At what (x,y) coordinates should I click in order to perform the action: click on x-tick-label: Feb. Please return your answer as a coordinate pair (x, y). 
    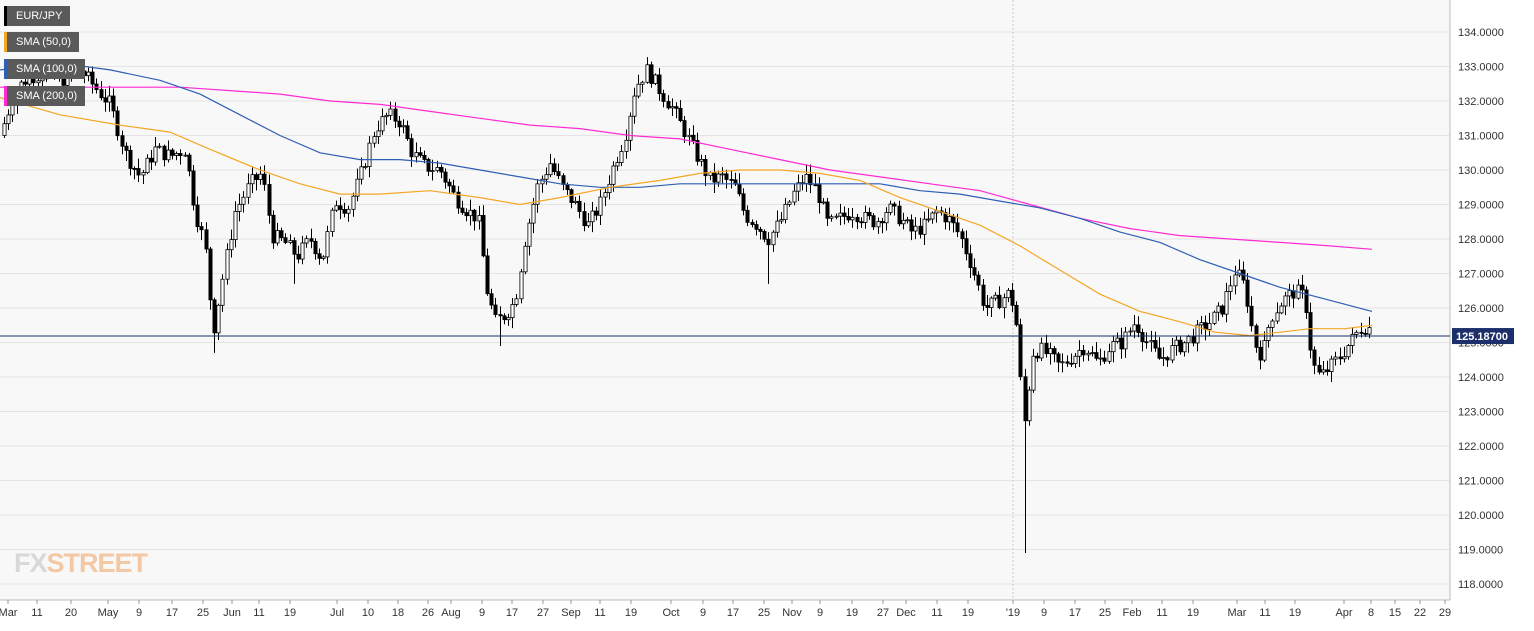
    Looking at the image, I should click on (1132, 613).